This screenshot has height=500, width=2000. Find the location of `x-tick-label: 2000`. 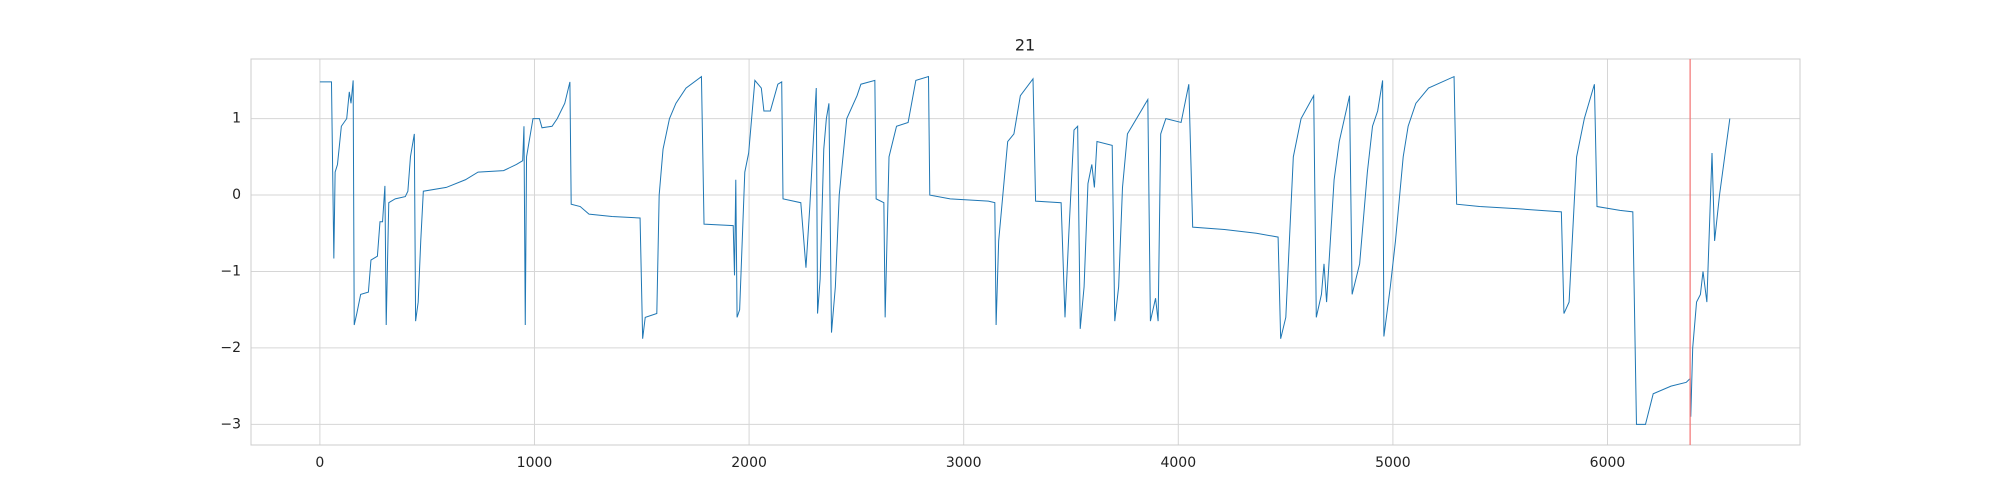

x-tick-label: 2000 is located at coordinates (749, 463).